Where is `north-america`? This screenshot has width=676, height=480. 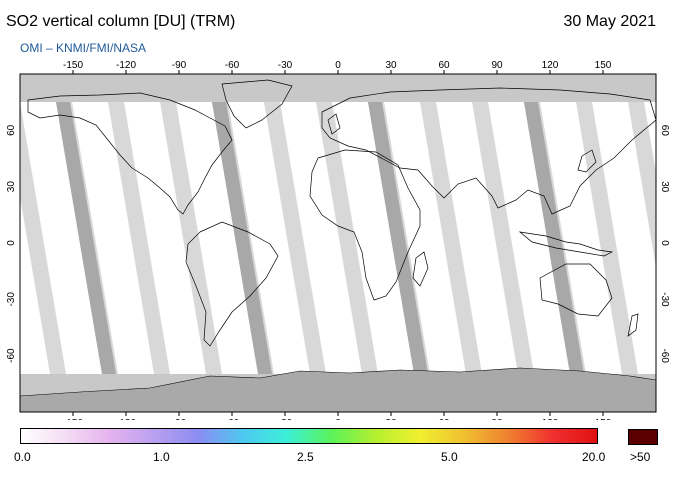 north-america is located at coordinates (130, 153).